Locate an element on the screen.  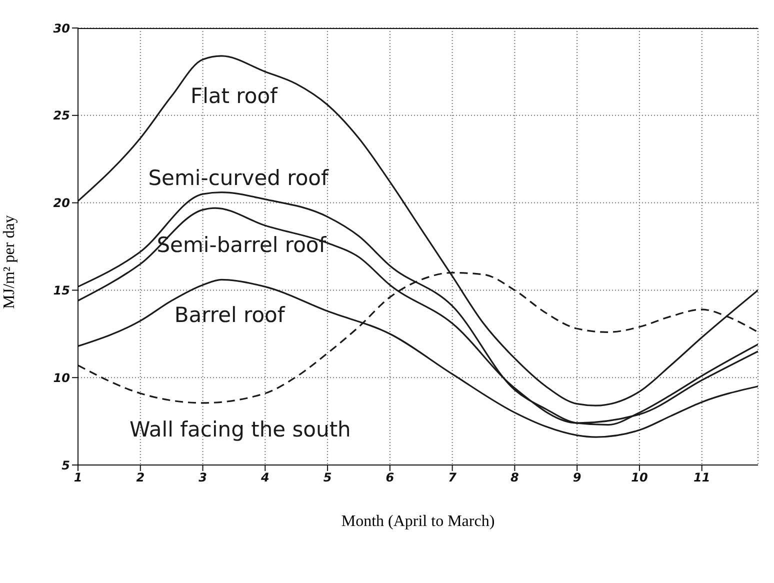
y-tick-label: 30 is located at coordinates (61, 28).